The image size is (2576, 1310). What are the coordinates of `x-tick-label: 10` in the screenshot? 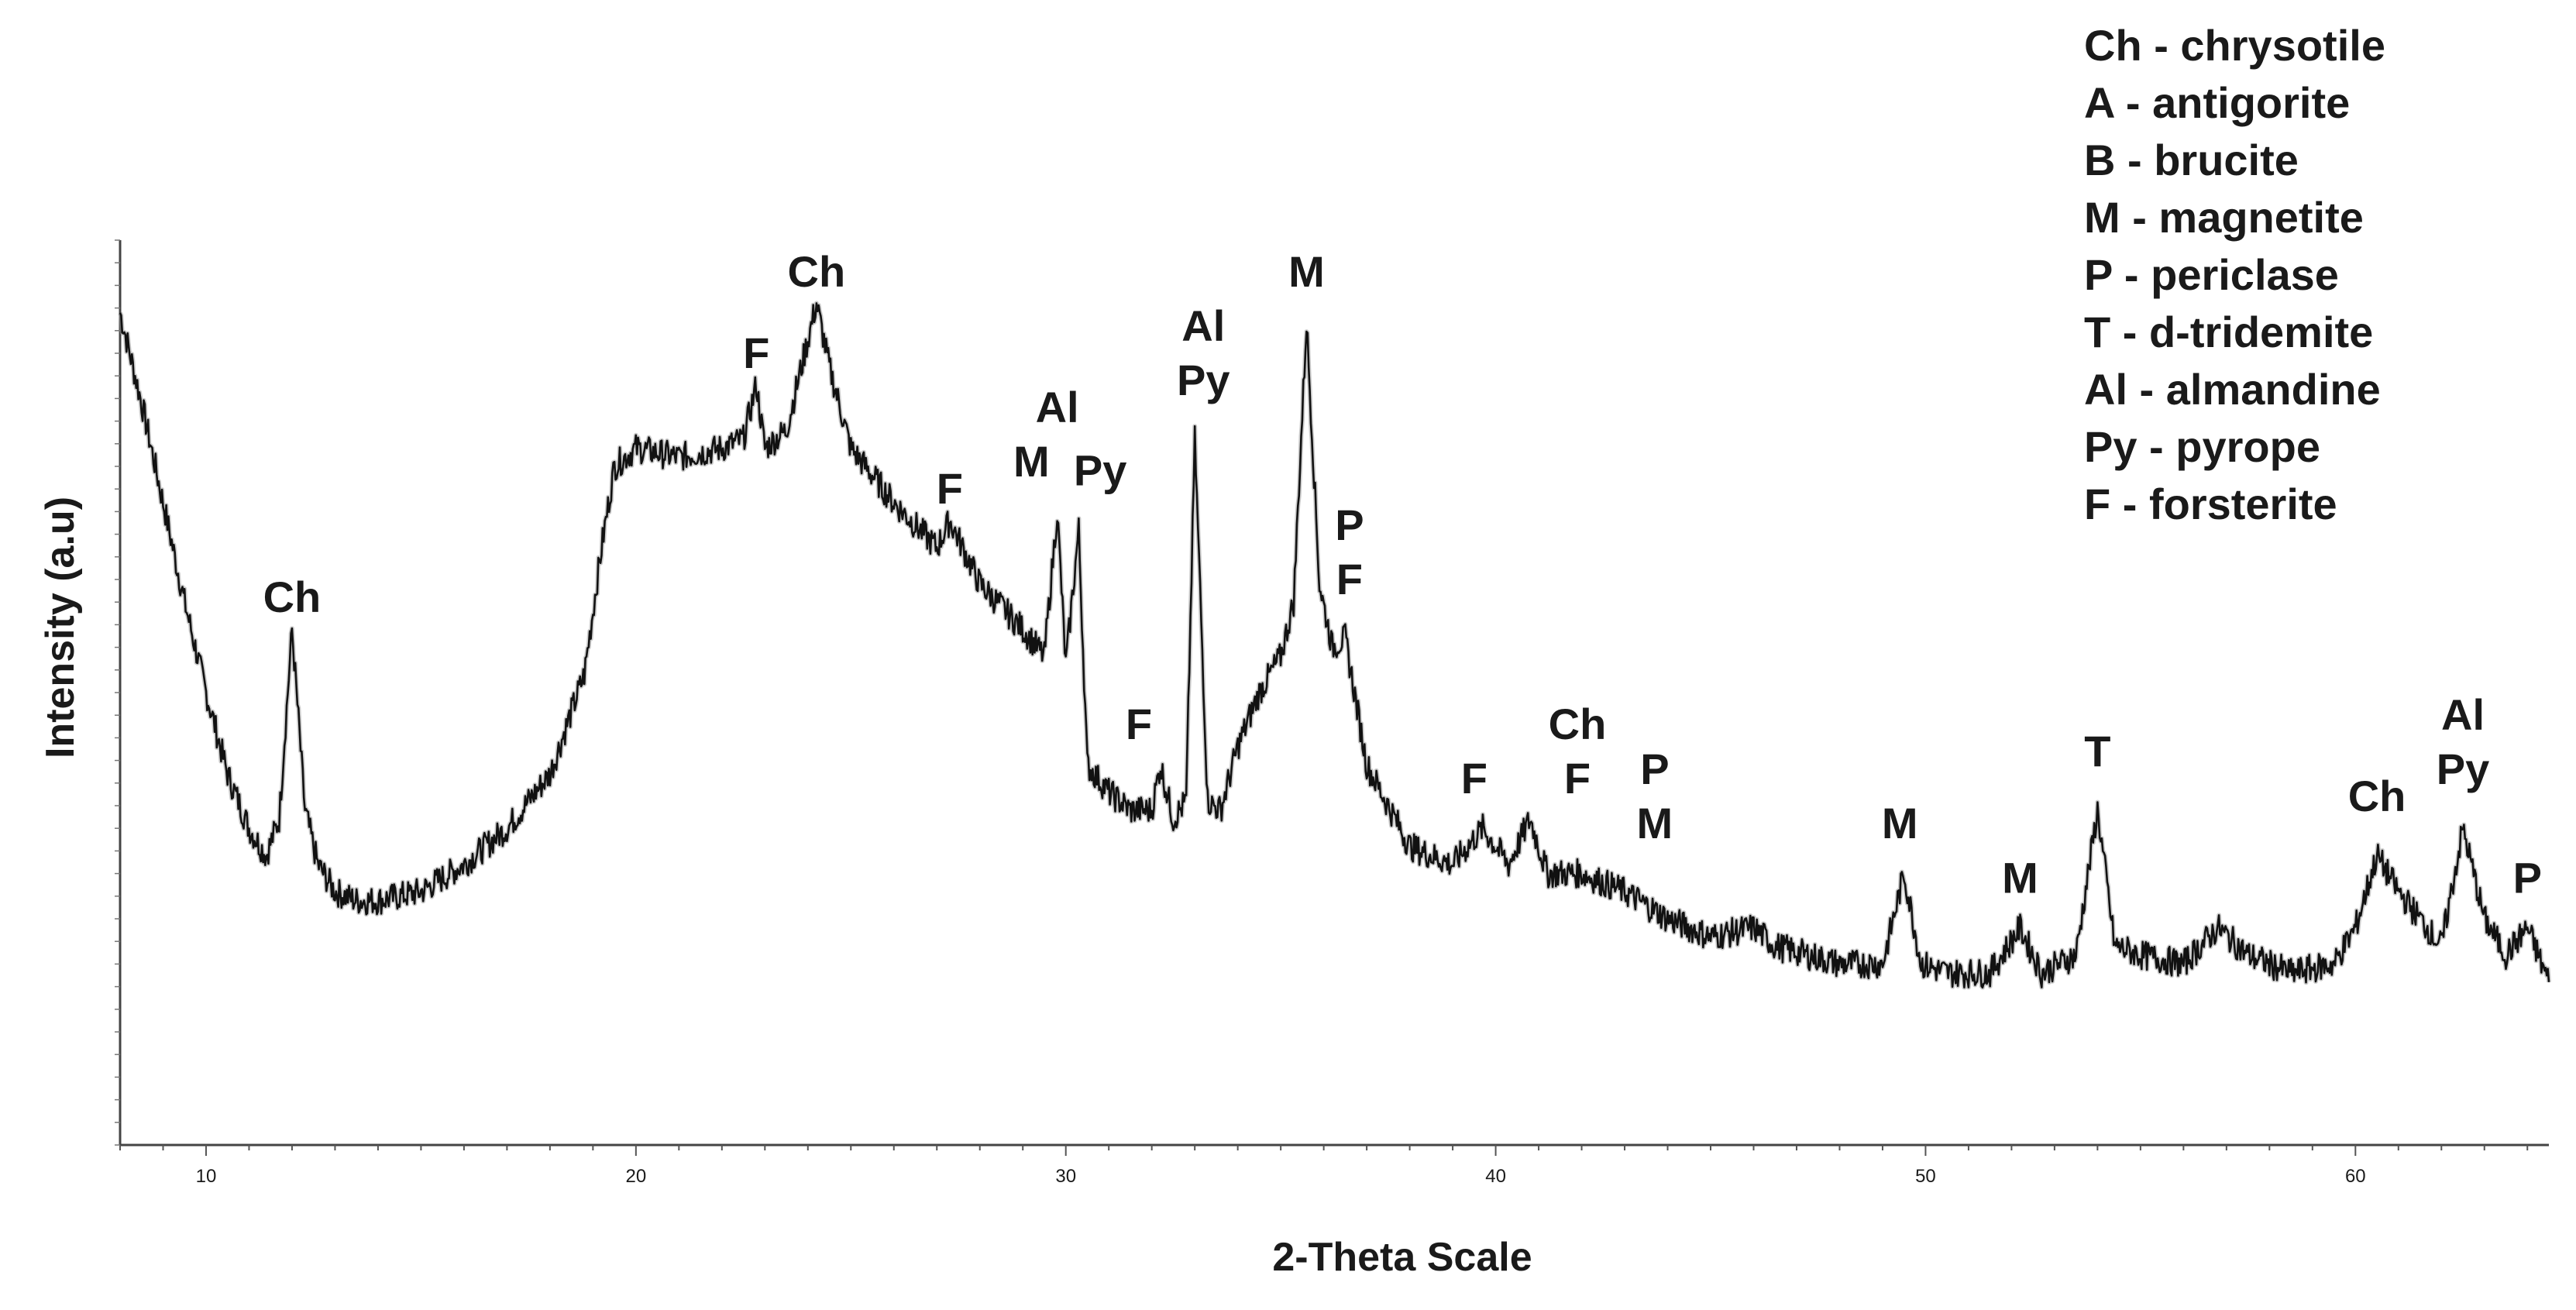 It's located at (206, 1177).